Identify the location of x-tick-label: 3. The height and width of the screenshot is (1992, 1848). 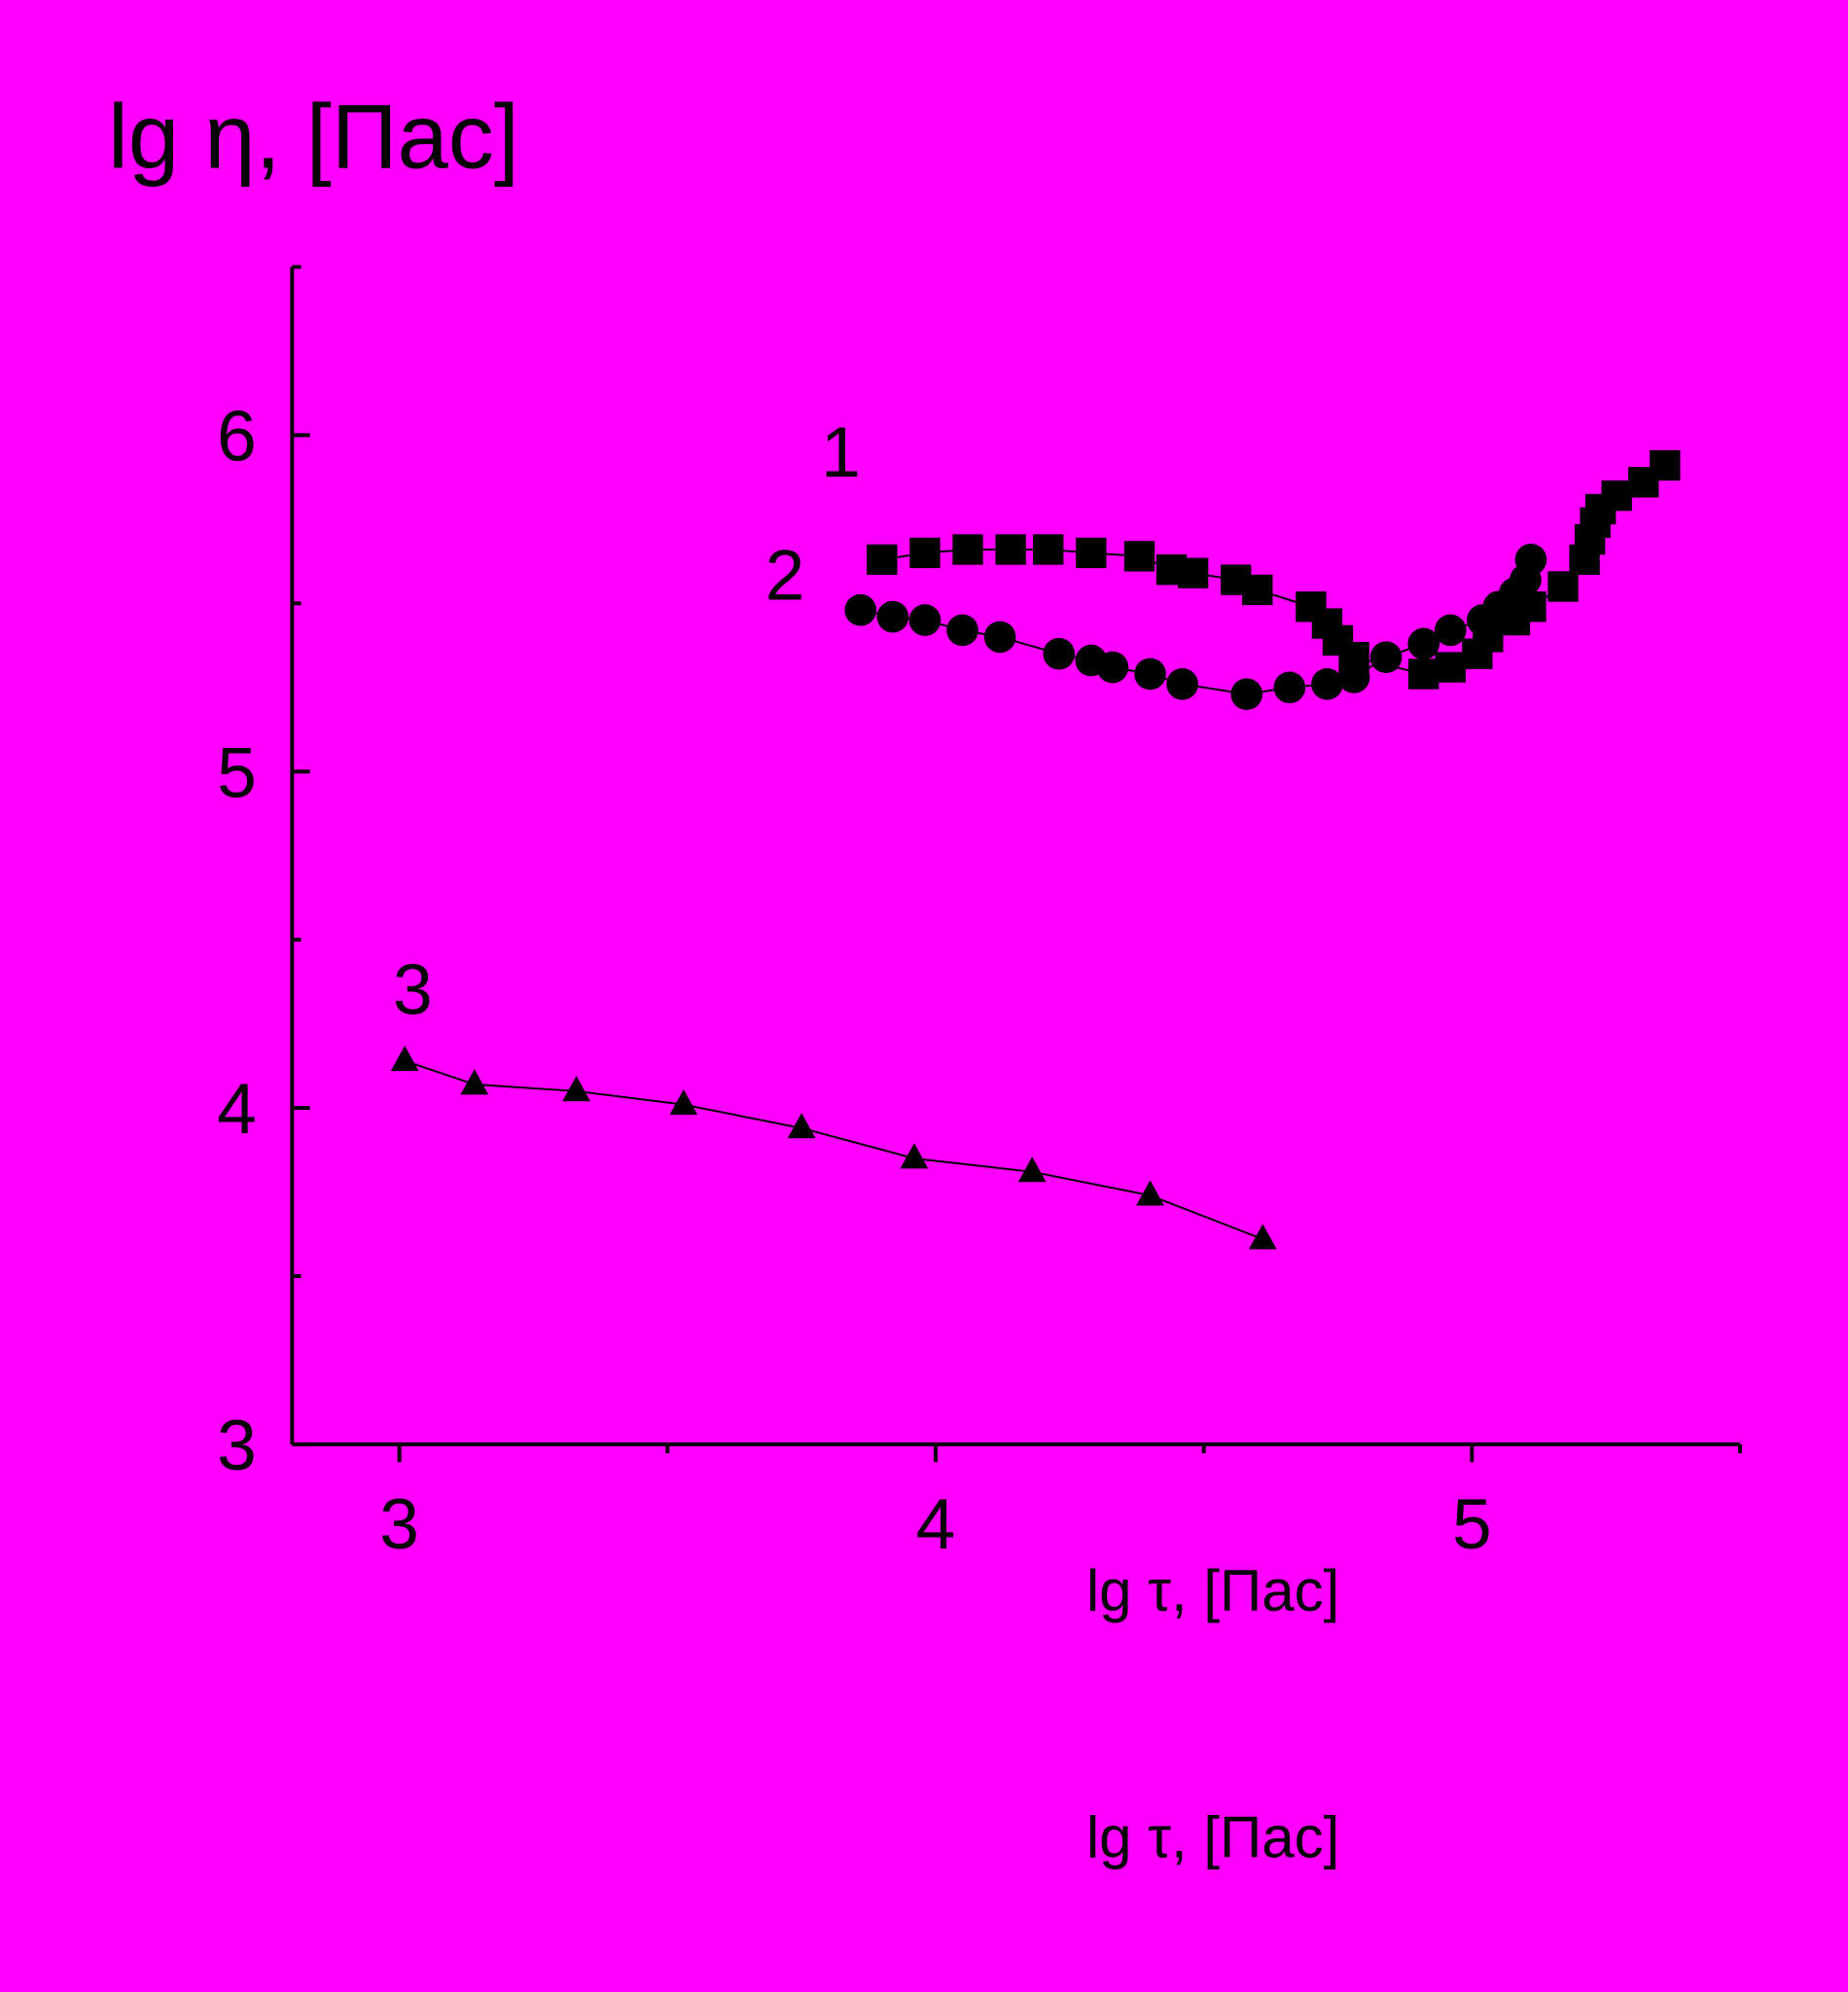
(399, 1524).